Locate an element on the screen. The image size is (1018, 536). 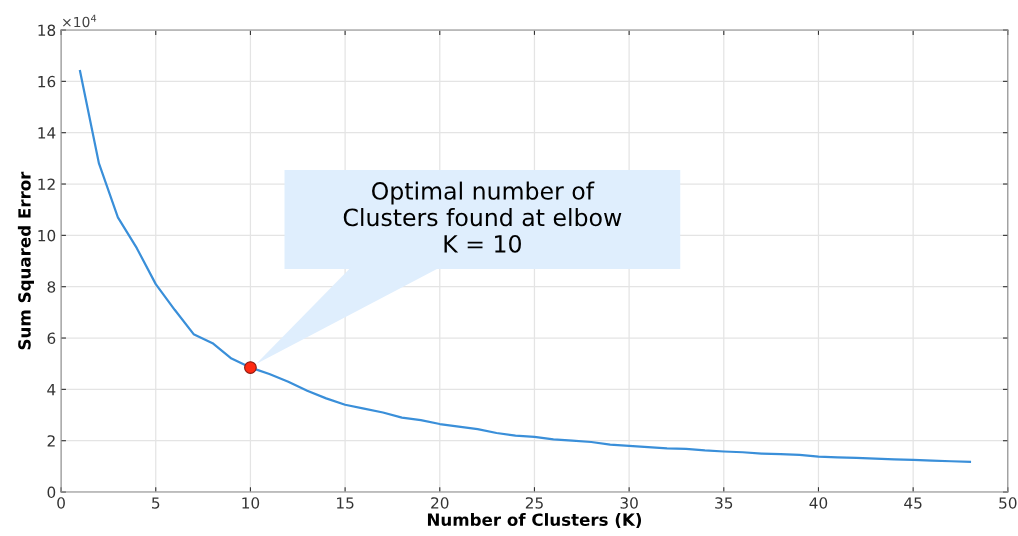
x-tick-label: 40 is located at coordinates (818, 503).